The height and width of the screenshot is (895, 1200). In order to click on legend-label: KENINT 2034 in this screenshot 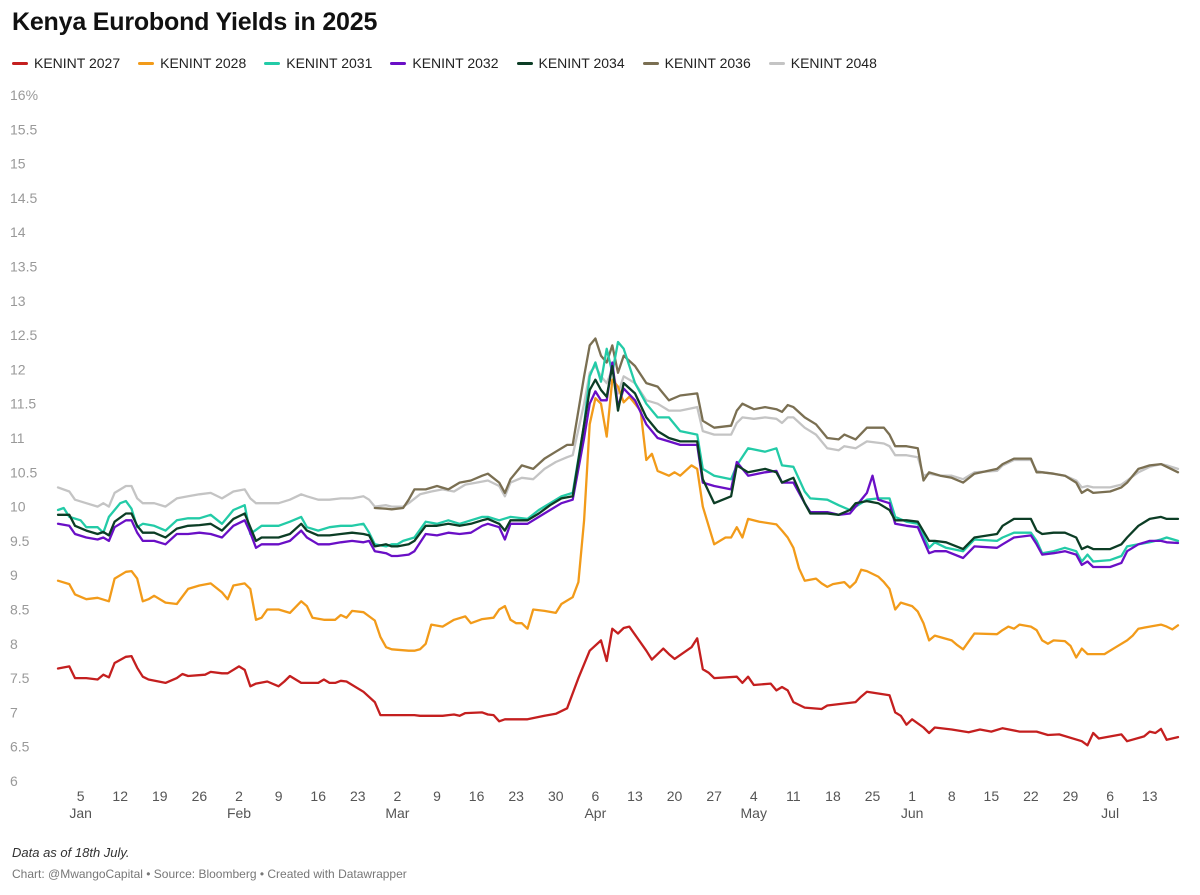, I will do `click(581, 63)`.